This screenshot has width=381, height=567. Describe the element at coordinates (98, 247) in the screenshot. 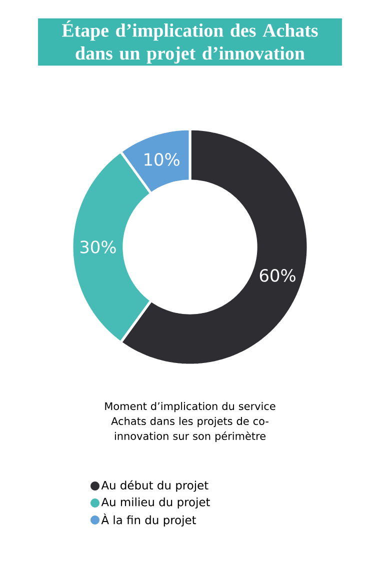

I see `data-label: 30%` at that location.